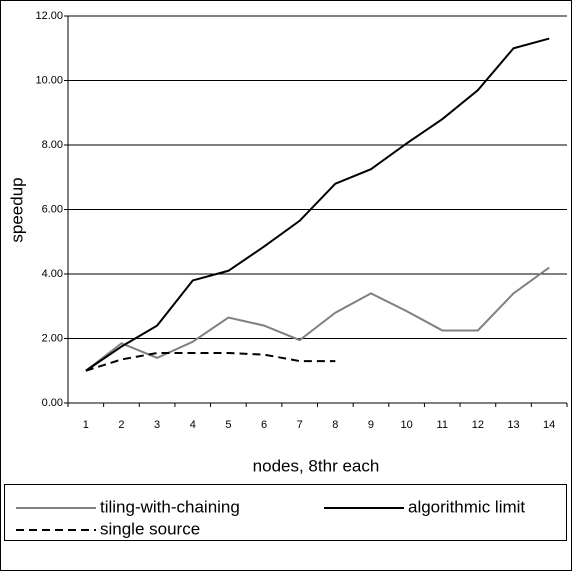  Describe the element at coordinates (466, 506) in the screenshot. I see `legend-label: algorithmic limit` at that location.